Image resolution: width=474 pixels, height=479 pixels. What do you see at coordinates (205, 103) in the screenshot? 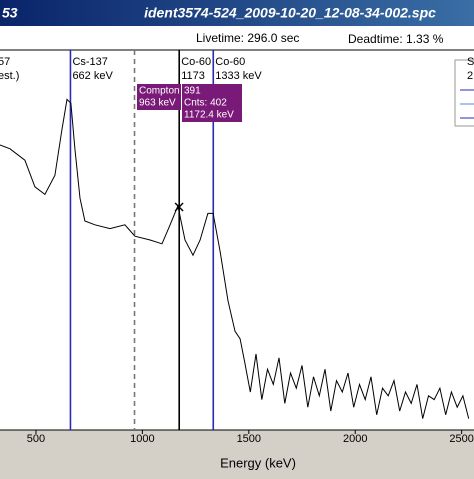
I see `cursor-box-text: Cnts: 402` at bounding box center [205, 103].